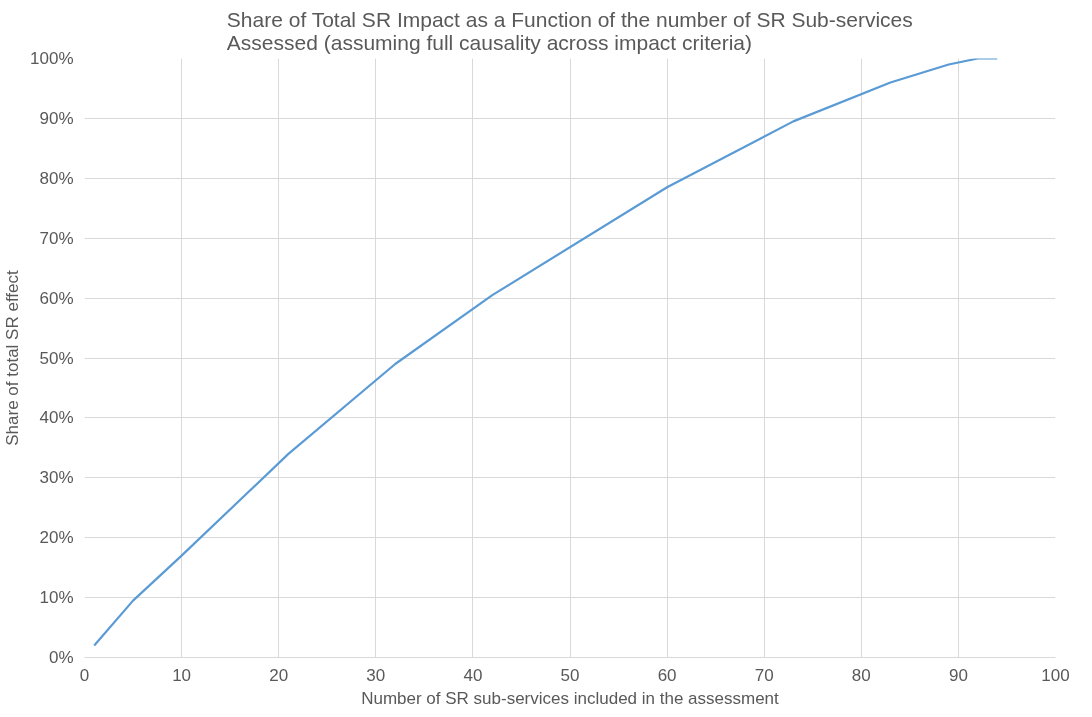 The width and height of the screenshot is (1092, 717). What do you see at coordinates (61, 657) in the screenshot?
I see `y-tick-label: 0%` at bounding box center [61, 657].